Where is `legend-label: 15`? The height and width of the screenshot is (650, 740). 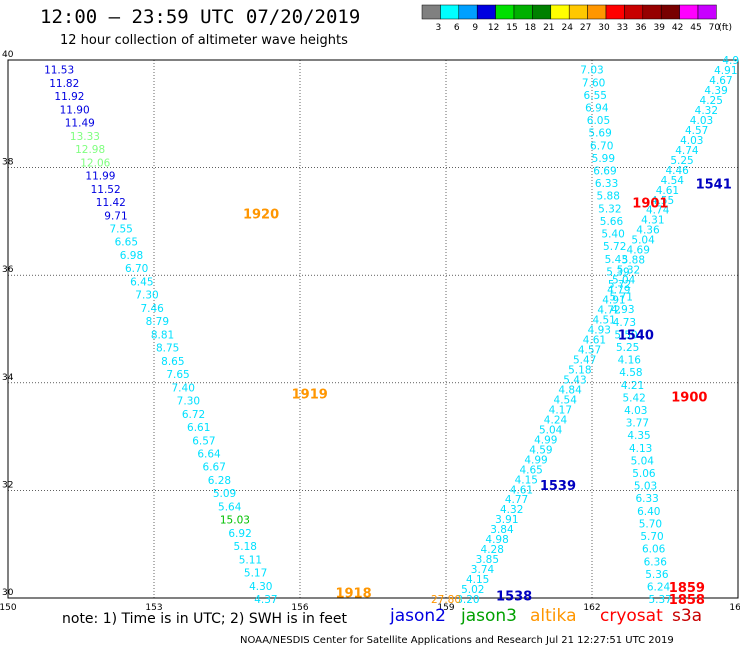
legend-label: 15 is located at coordinates (511, 28).